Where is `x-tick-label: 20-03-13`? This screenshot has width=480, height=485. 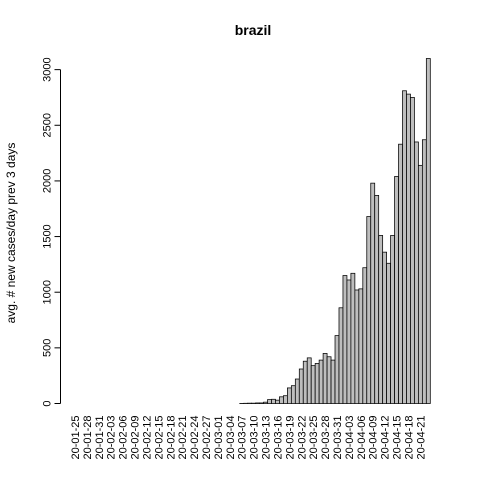 x-tick-label: 20-03-13 is located at coordinates (267, 438).